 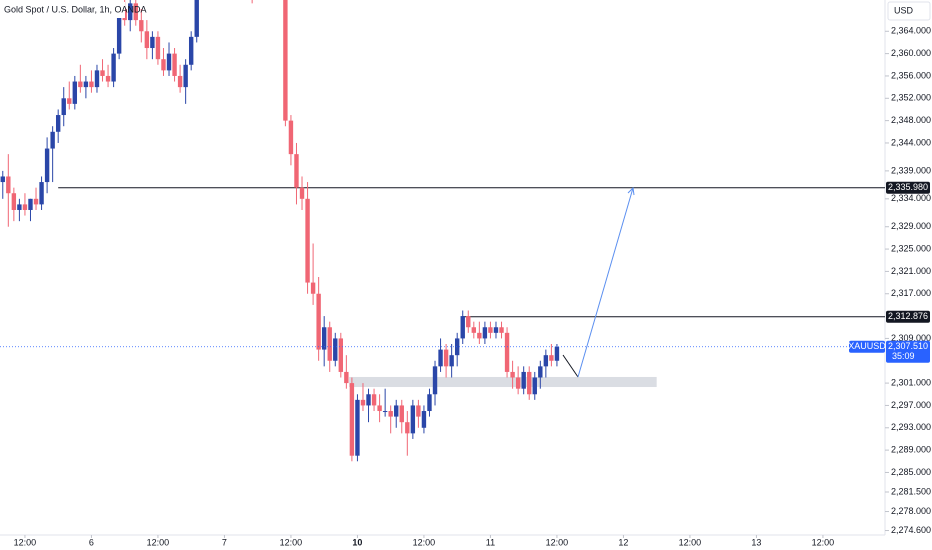 I want to click on level-label: 2,335.980, so click(x=908, y=187).